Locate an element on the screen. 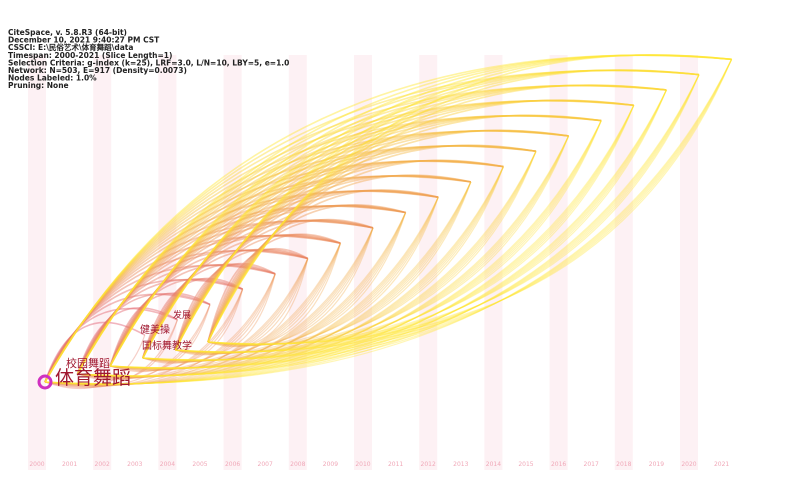 Image resolution: width=811 pixels, height=485 pixels. year-label: 2003 is located at coordinates (134, 464).